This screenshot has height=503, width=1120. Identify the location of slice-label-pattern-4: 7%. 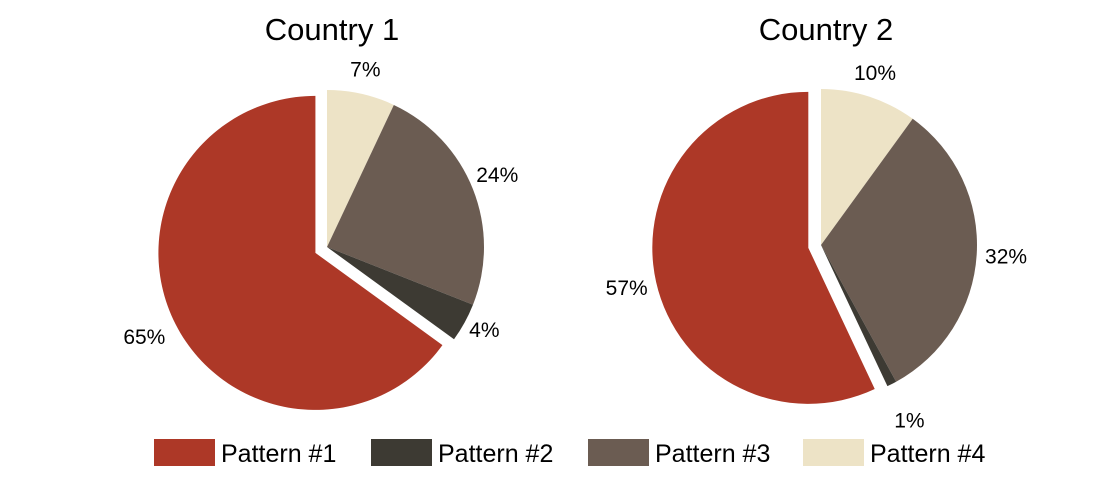
(365, 69).